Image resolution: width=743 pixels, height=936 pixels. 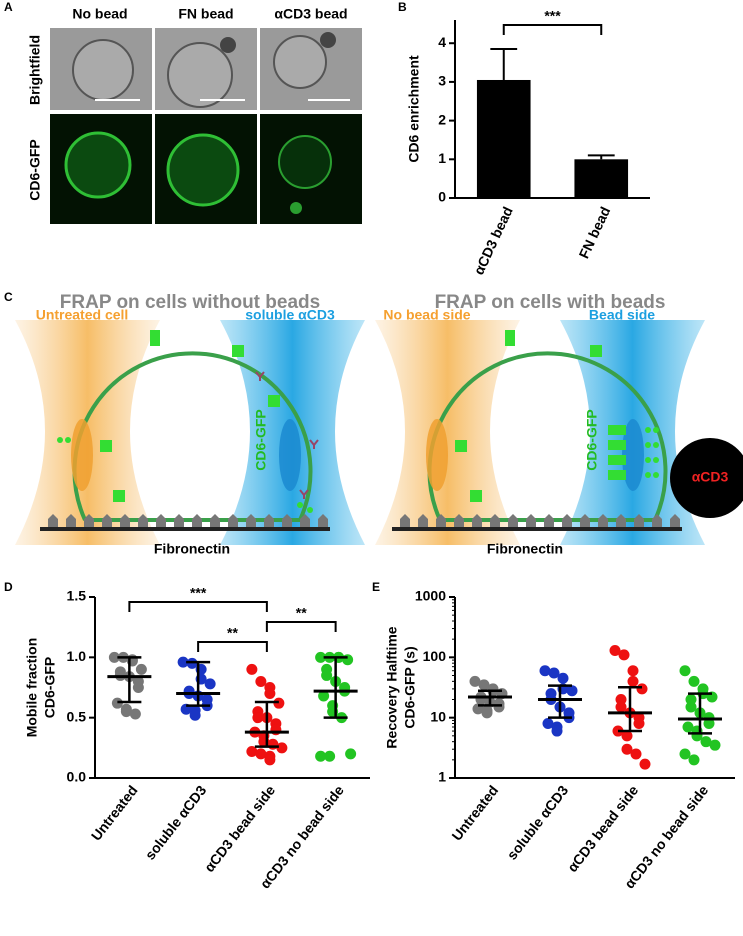 What do you see at coordinates (525, 549) in the screenshot?
I see `label: Fibronectin` at bounding box center [525, 549].